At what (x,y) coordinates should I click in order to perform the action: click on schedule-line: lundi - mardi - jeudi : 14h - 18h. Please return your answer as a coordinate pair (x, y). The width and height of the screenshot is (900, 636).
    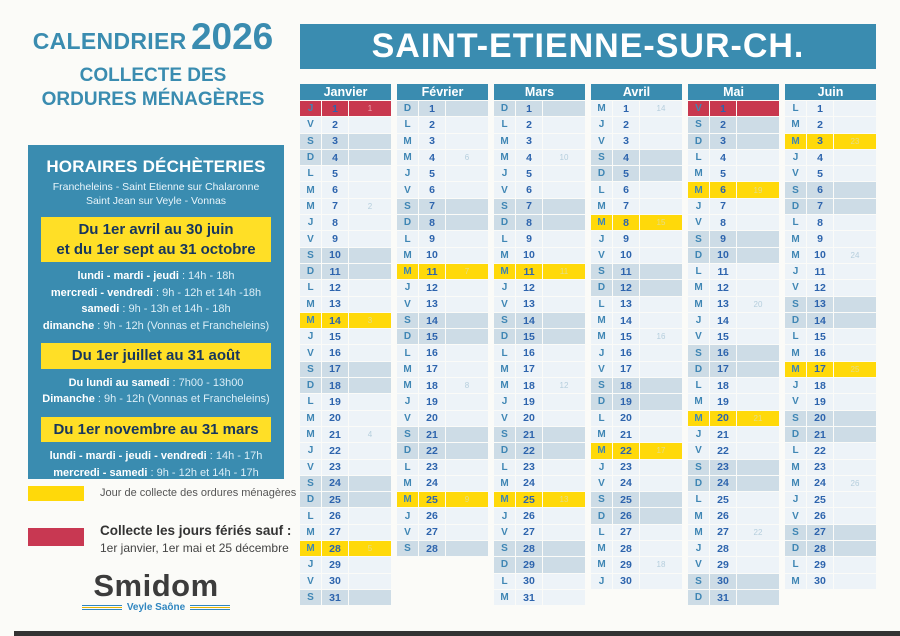
    Looking at the image, I should click on (156, 276).